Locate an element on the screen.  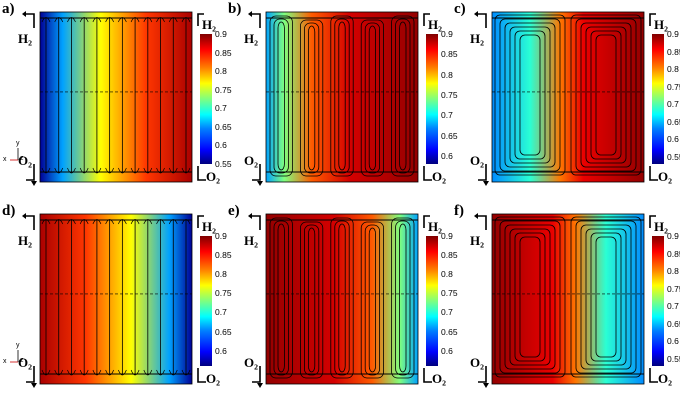
panel-label-b: b) is located at coordinates (235, 9).